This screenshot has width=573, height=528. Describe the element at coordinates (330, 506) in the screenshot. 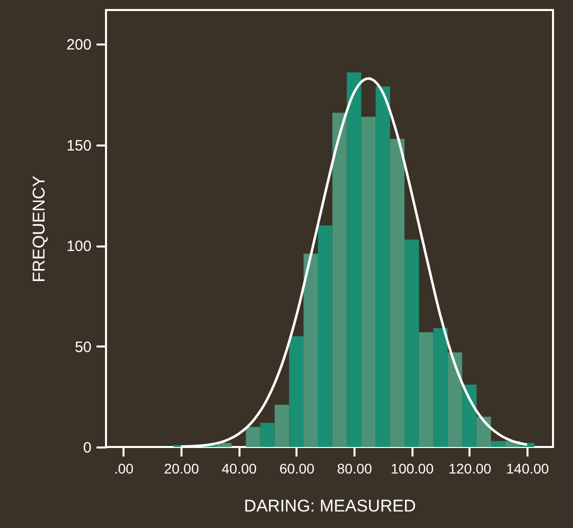

I see `x-axis-title: DARING: MEASURED` at that location.